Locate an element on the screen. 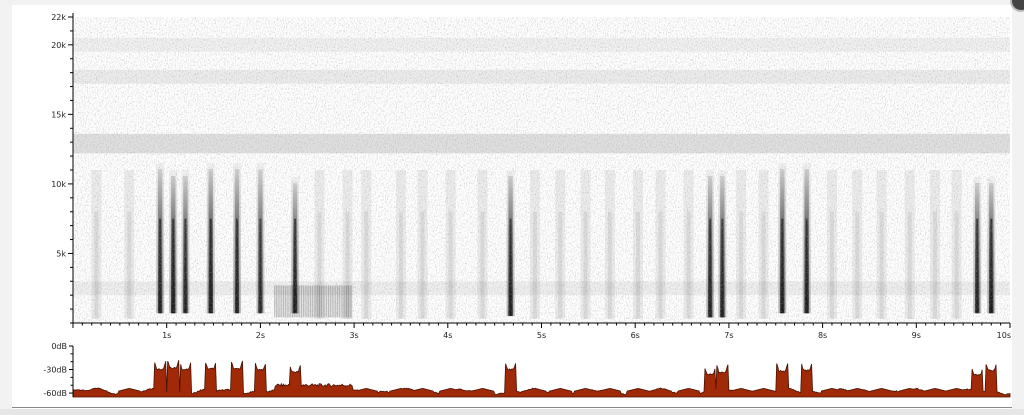 The image size is (1024, 415). x-tick-label: 3s is located at coordinates (353, 335).